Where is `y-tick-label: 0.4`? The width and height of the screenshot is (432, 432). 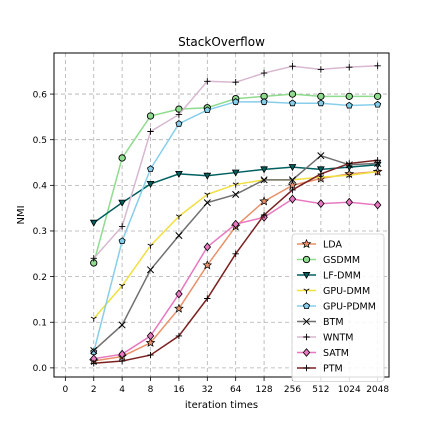 y-tick-label: 0.4 is located at coordinates (40, 187).